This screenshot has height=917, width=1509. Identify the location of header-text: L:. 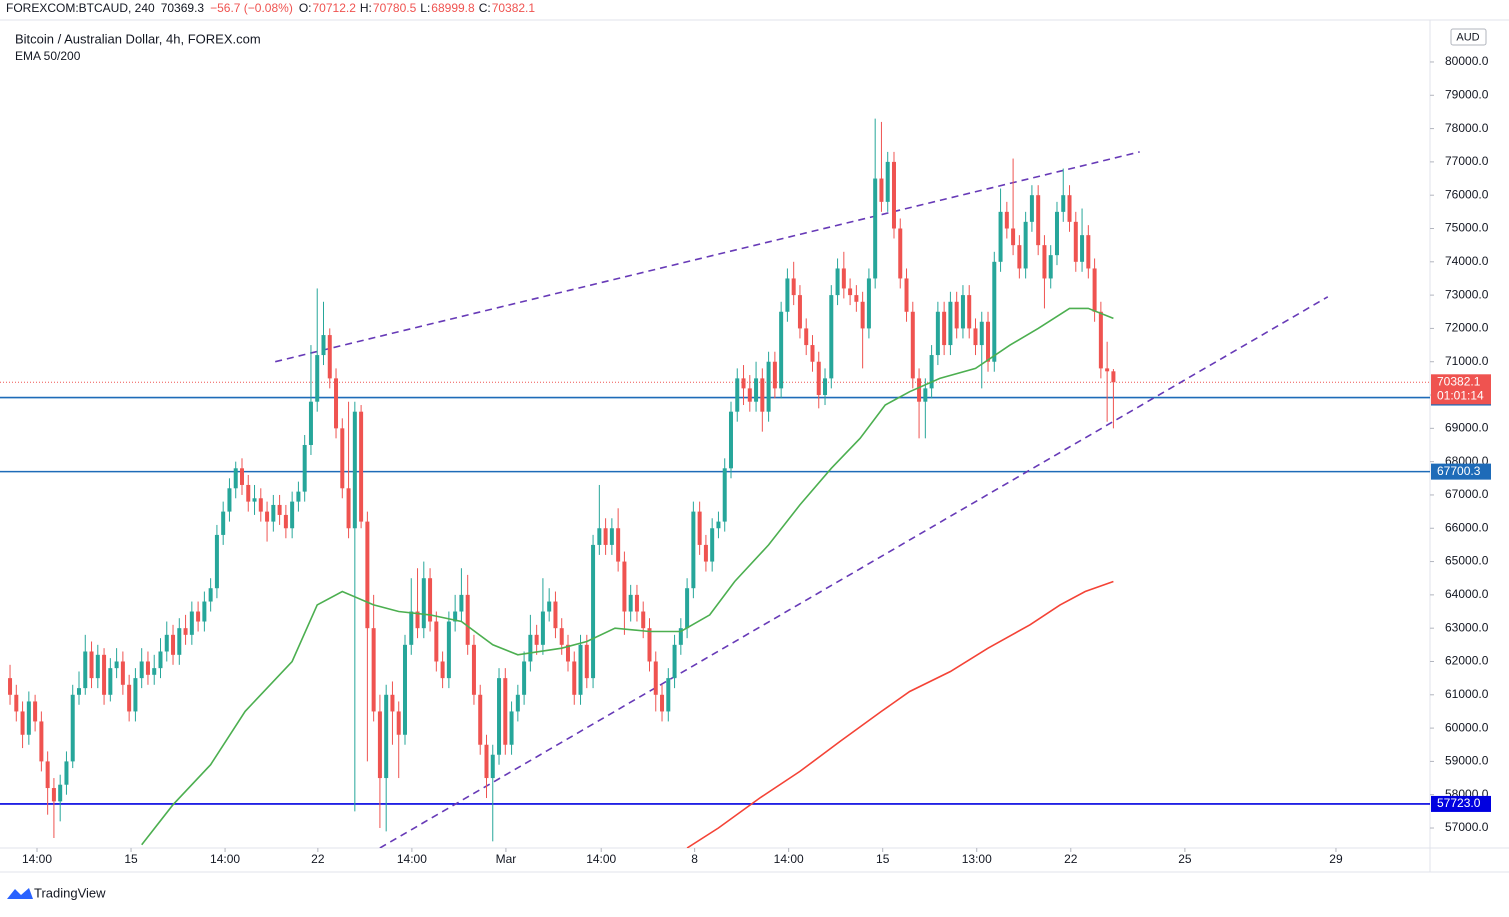
(425, 8).